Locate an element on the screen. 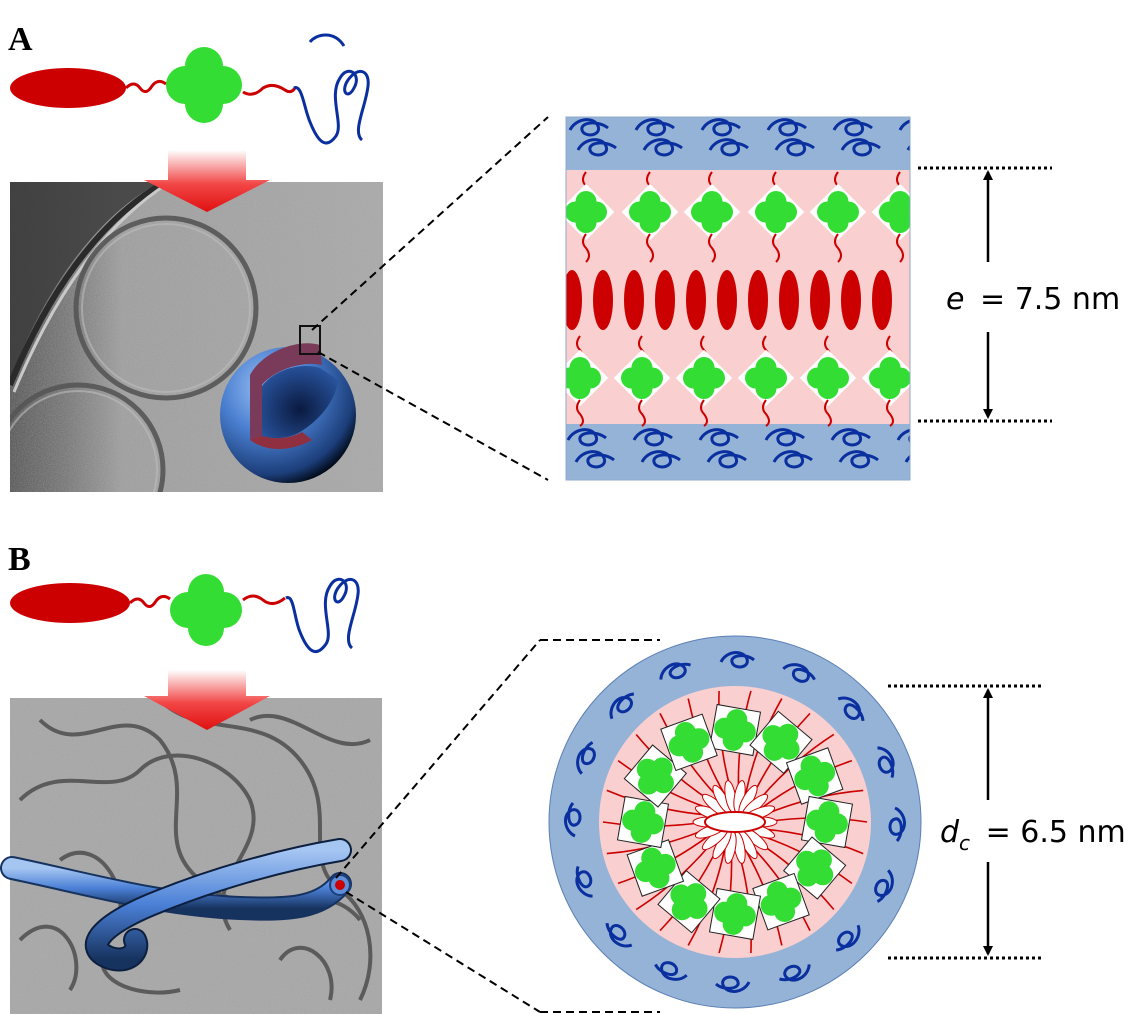  bilayer-frame is located at coordinates (738, 298).